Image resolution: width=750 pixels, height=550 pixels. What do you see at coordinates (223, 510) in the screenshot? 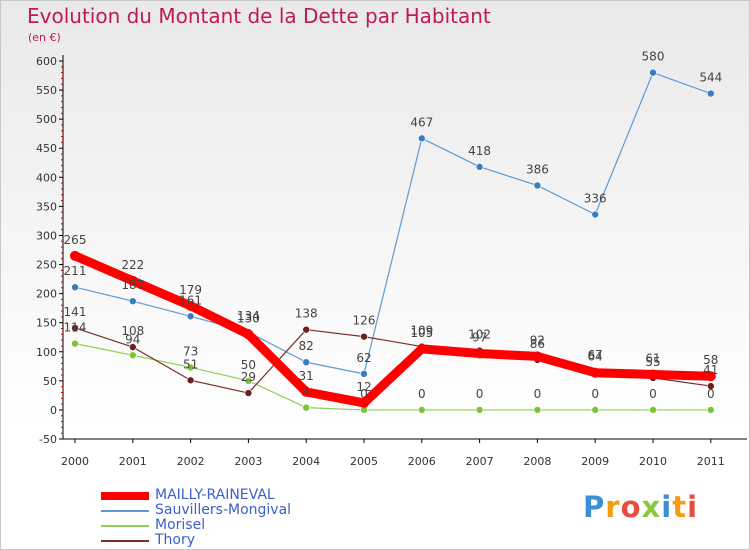
I see `legend-label: Sauvillers-Mongival` at bounding box center [223, 510].